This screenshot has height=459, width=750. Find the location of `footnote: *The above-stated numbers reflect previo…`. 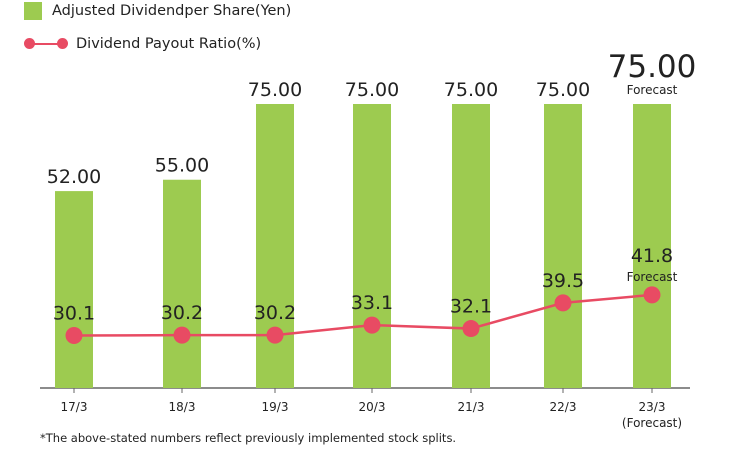

footnote: *The above-stated numbers reflect previo… is located at coordinates (248, 438).